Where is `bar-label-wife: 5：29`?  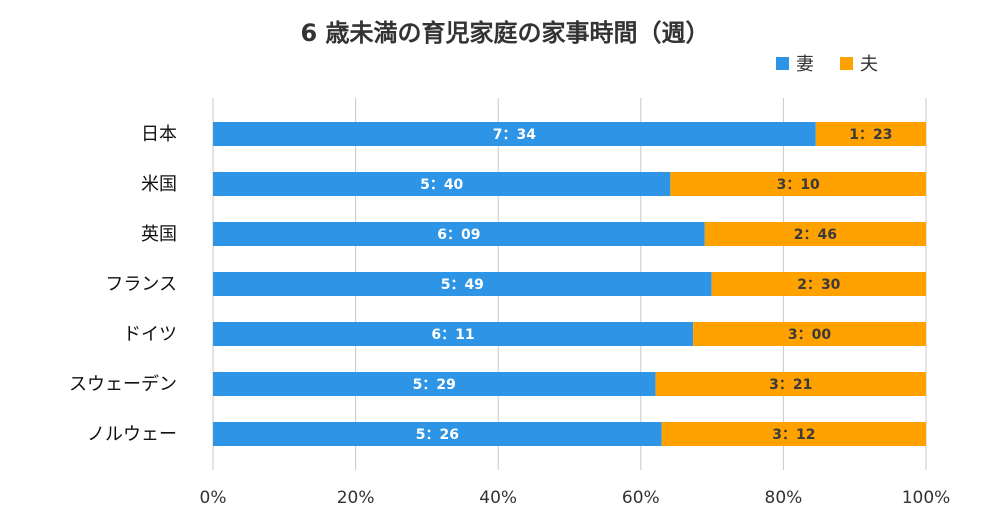 bar-label-wife: 5：29 is located at coordinates (434, 385).